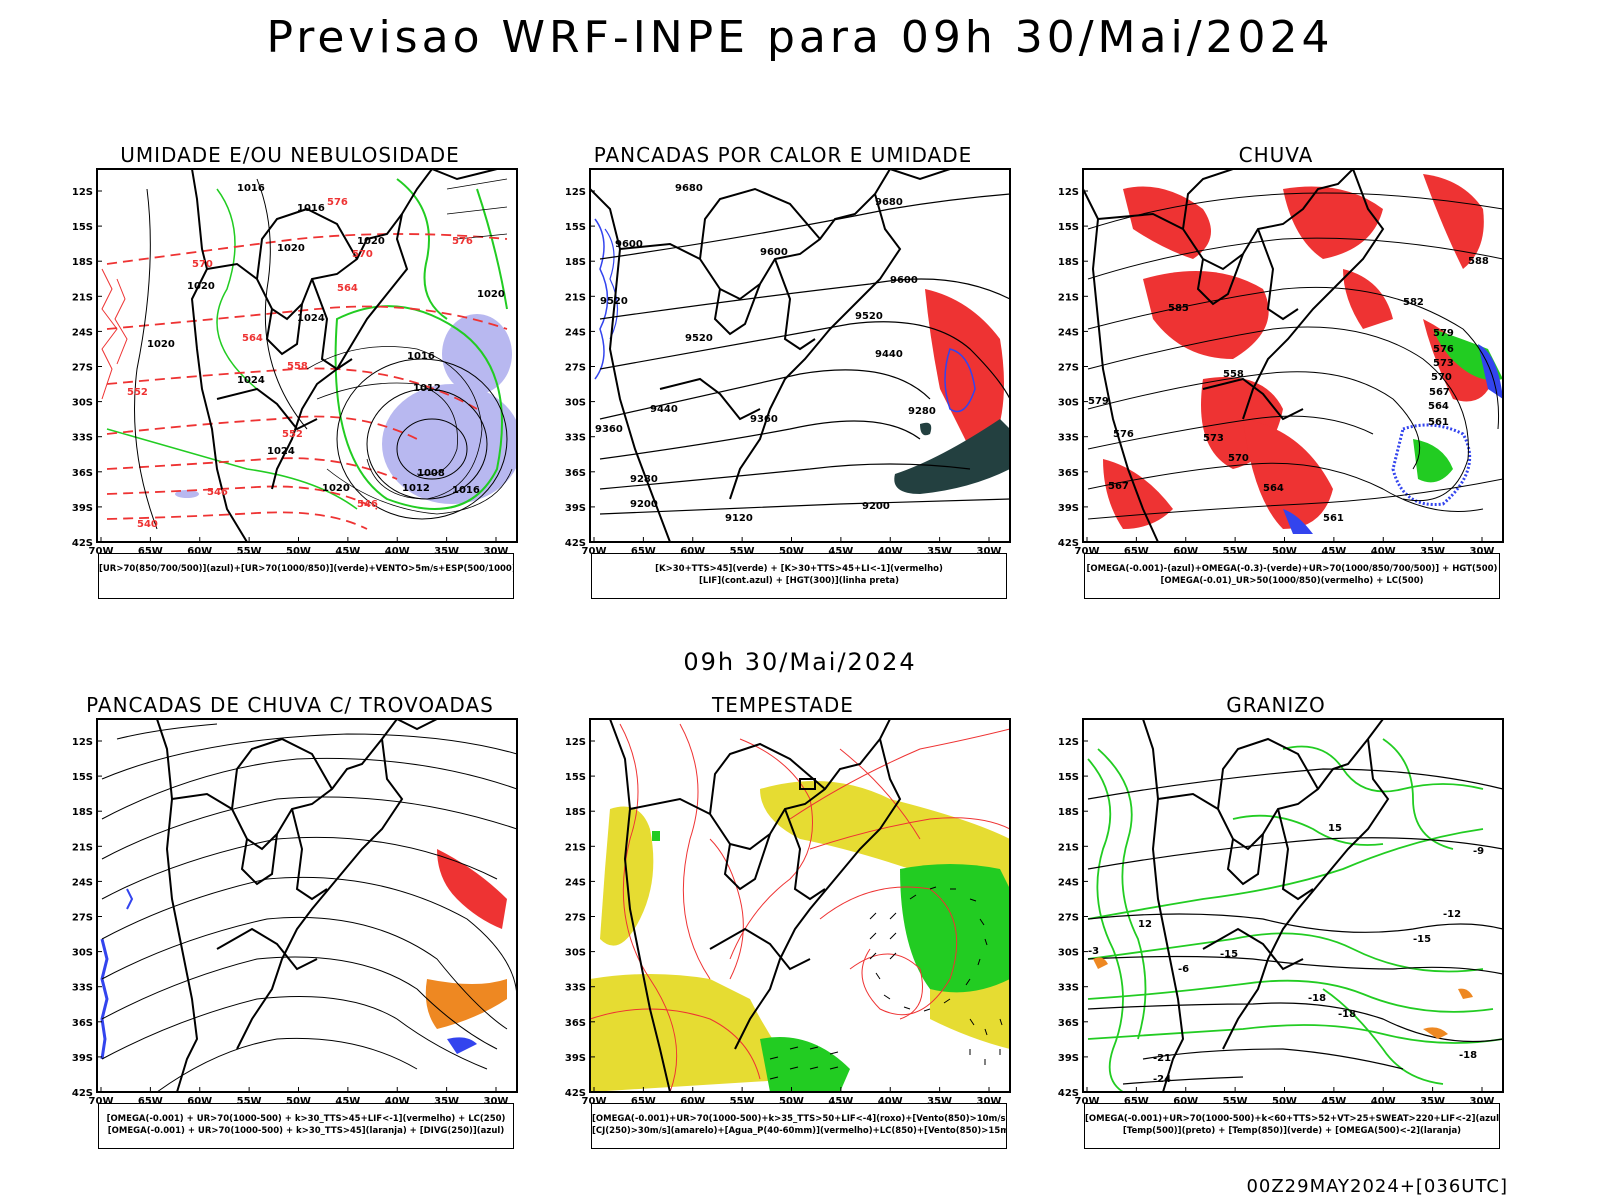 The image size is (1600, 1200). What do you see at coordinates (1183, 969) in the screenshot?
I see `contour-label: -6` at bounding box center [1183, 969].